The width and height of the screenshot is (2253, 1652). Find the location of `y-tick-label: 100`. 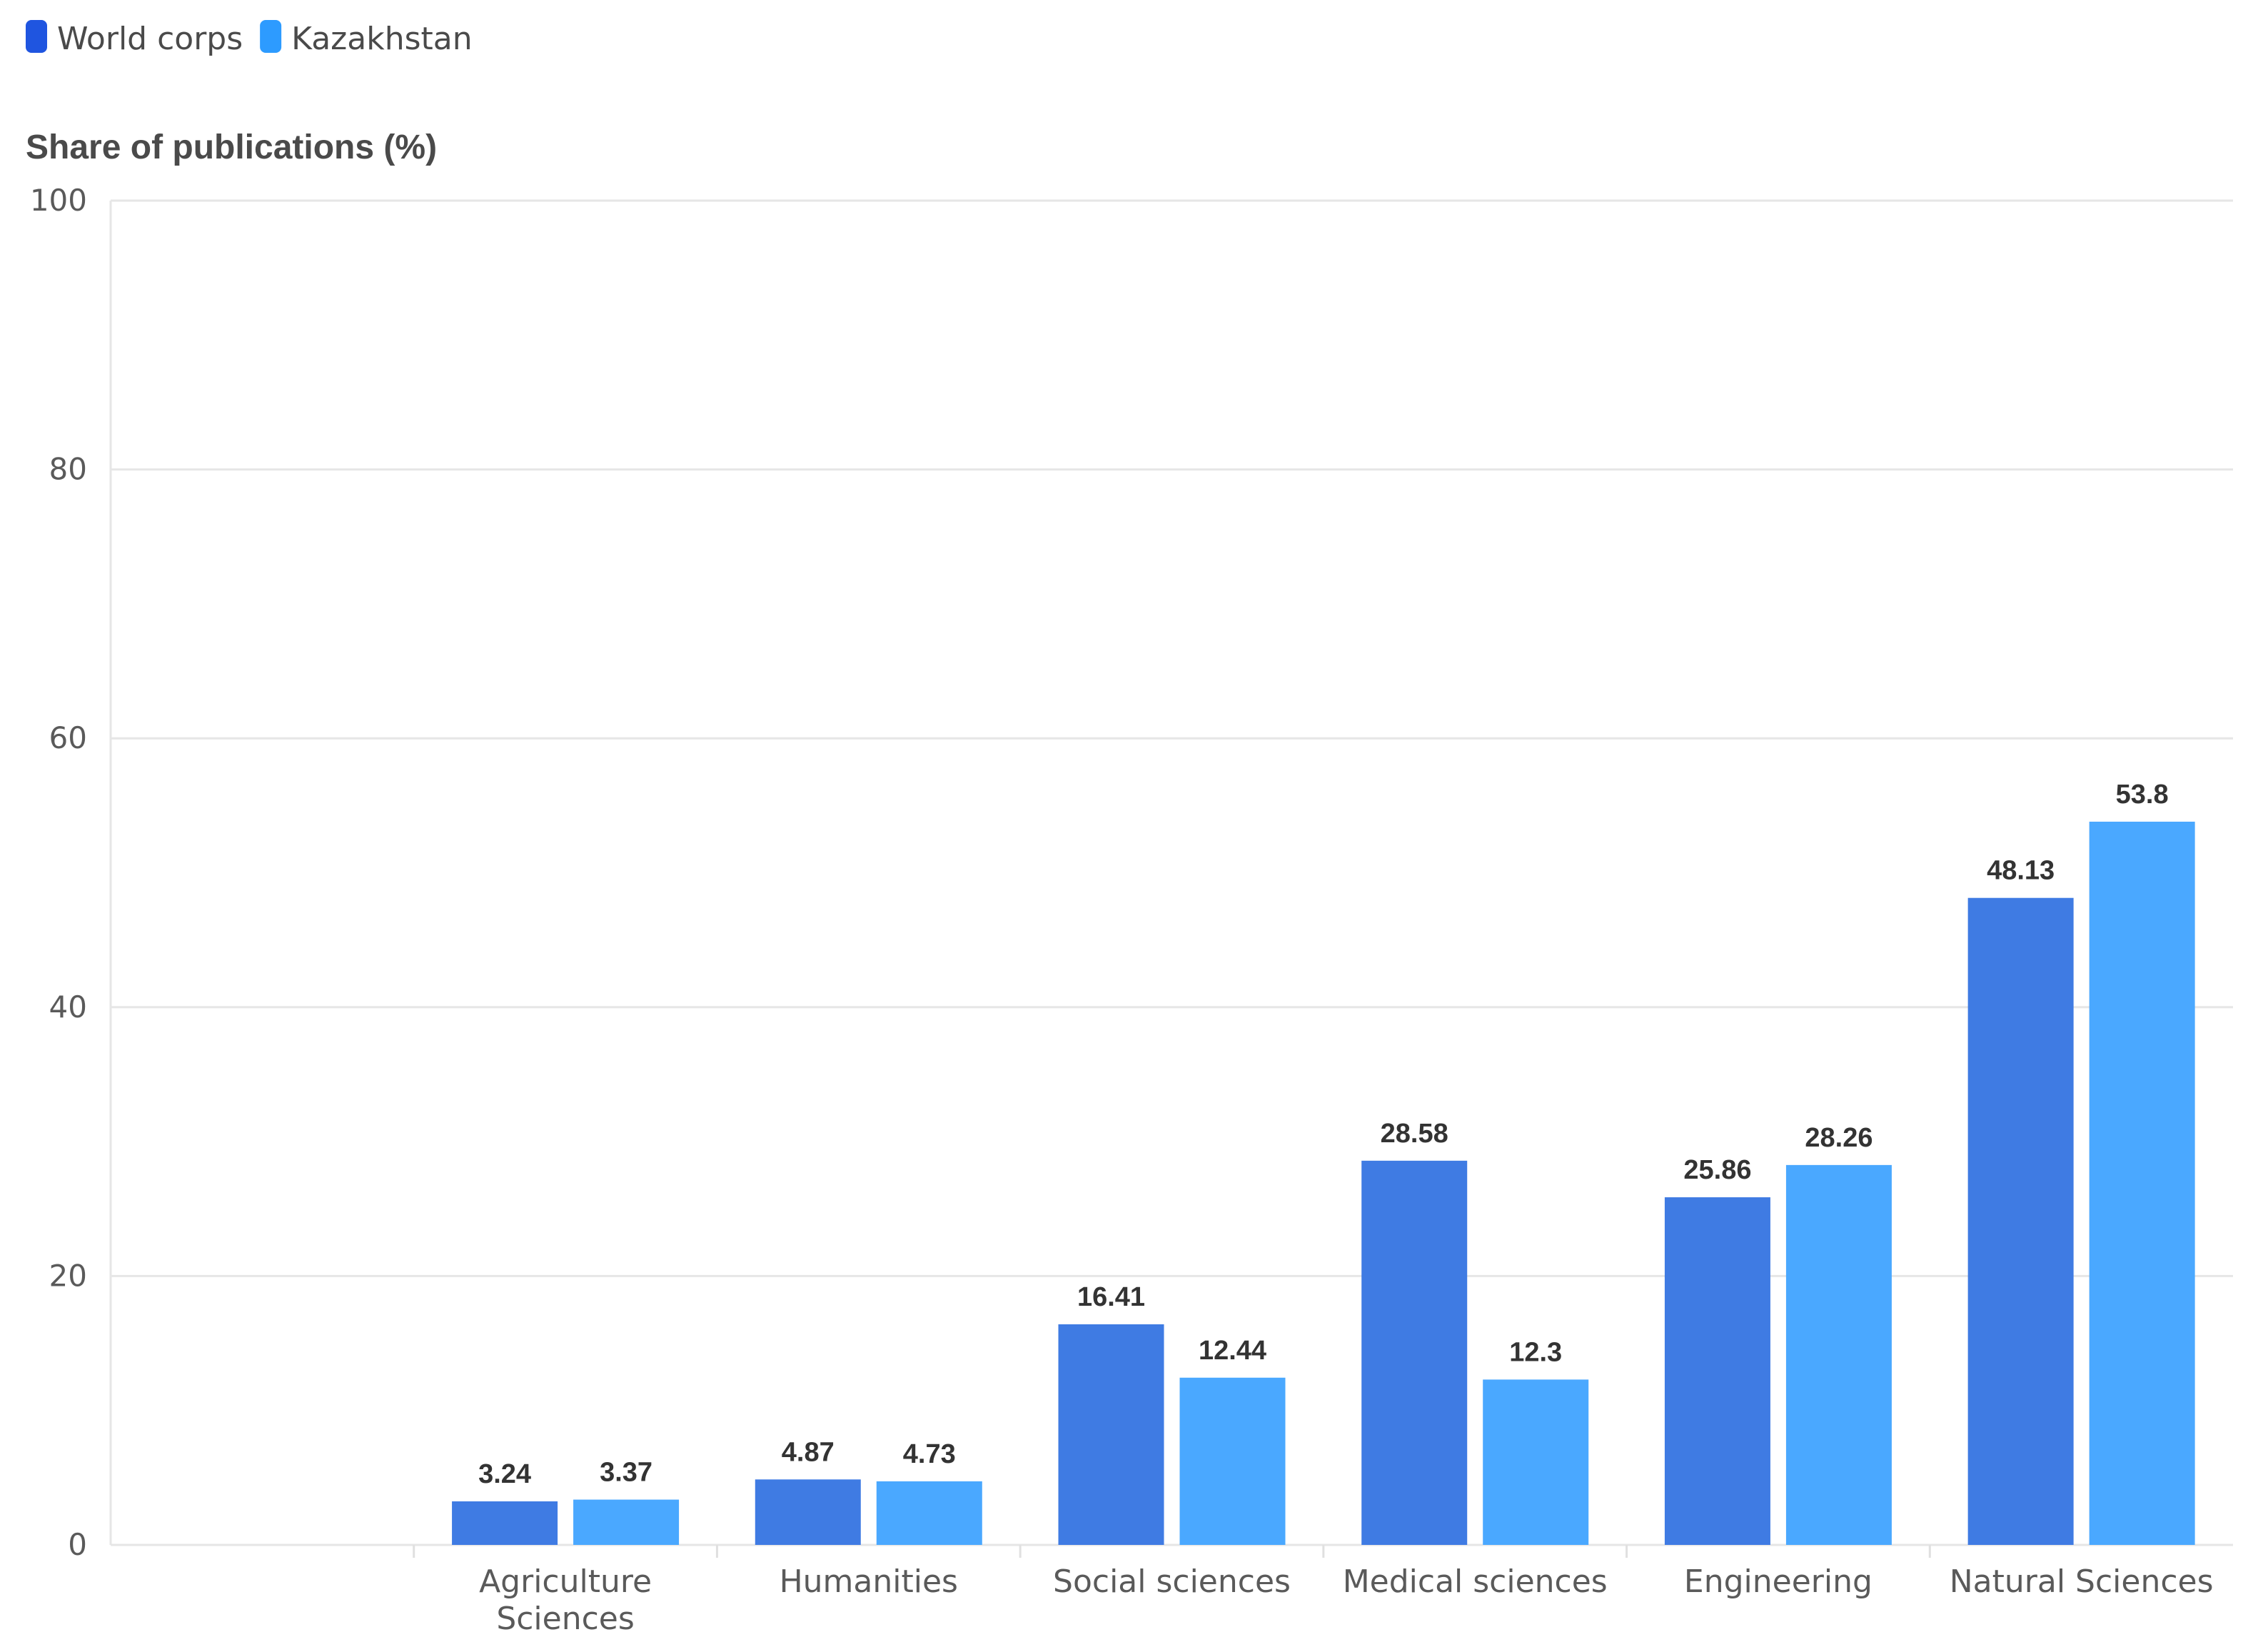

y-tick-label: 100 is located at coordinates (58, 201).